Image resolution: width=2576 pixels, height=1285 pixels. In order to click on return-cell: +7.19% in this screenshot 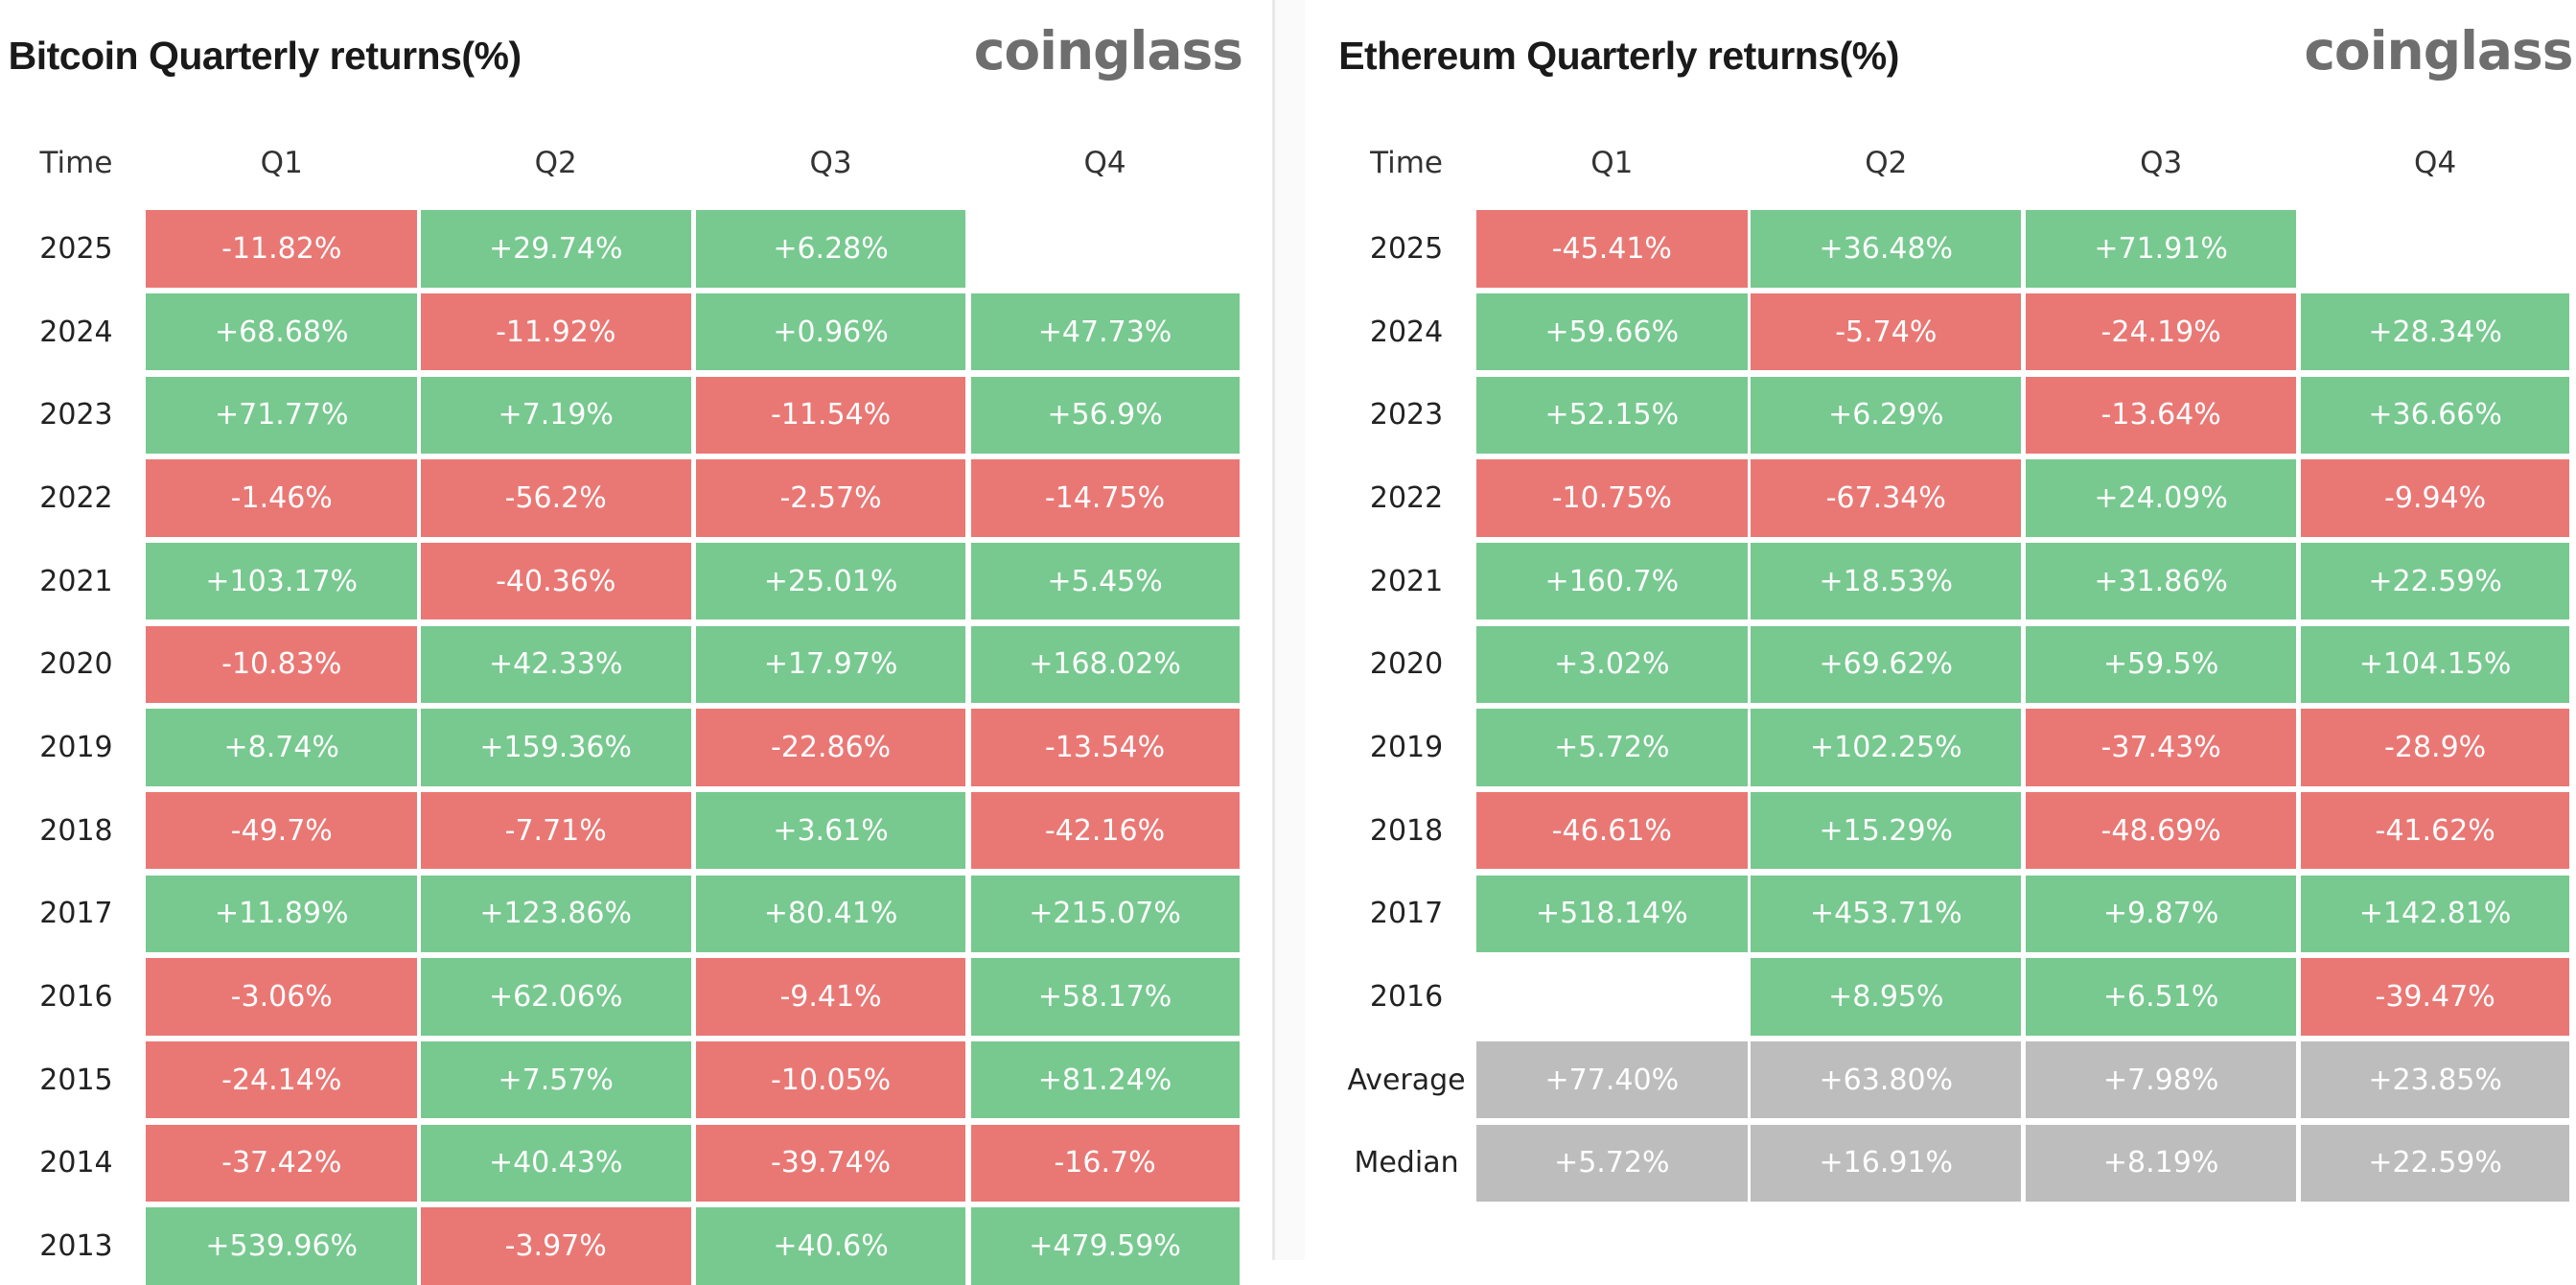, I will do `click(555, 416)`.